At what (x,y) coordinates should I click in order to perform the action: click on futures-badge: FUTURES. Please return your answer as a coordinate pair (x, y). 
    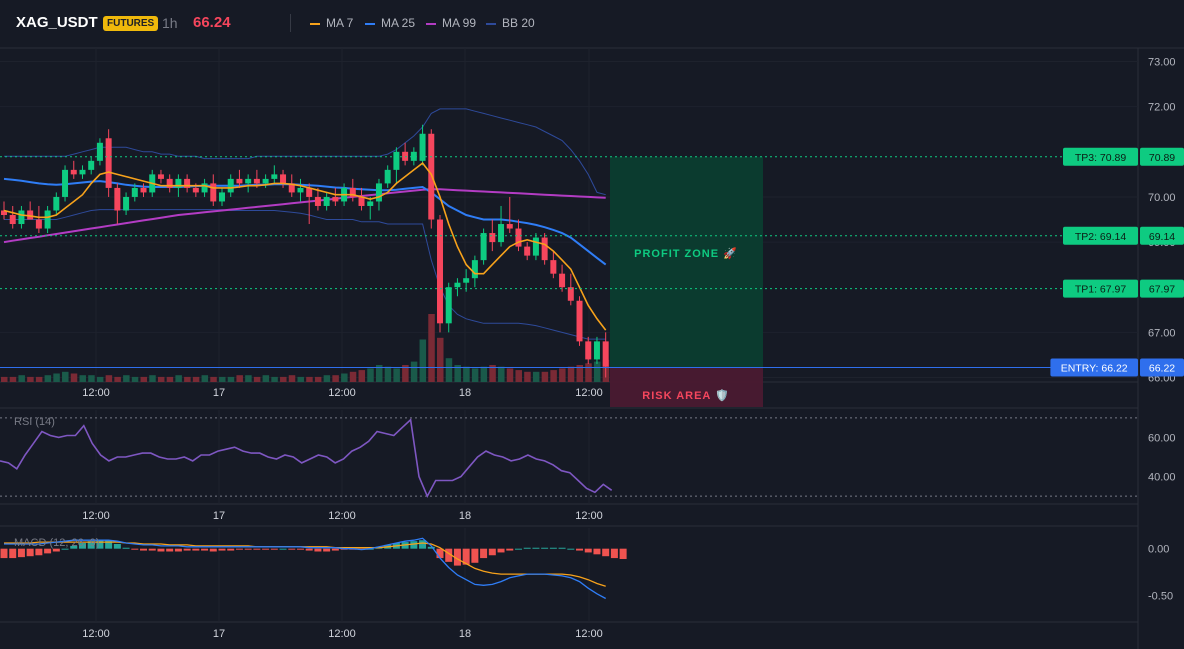
    Looking at the image, I should click on (131, 23).